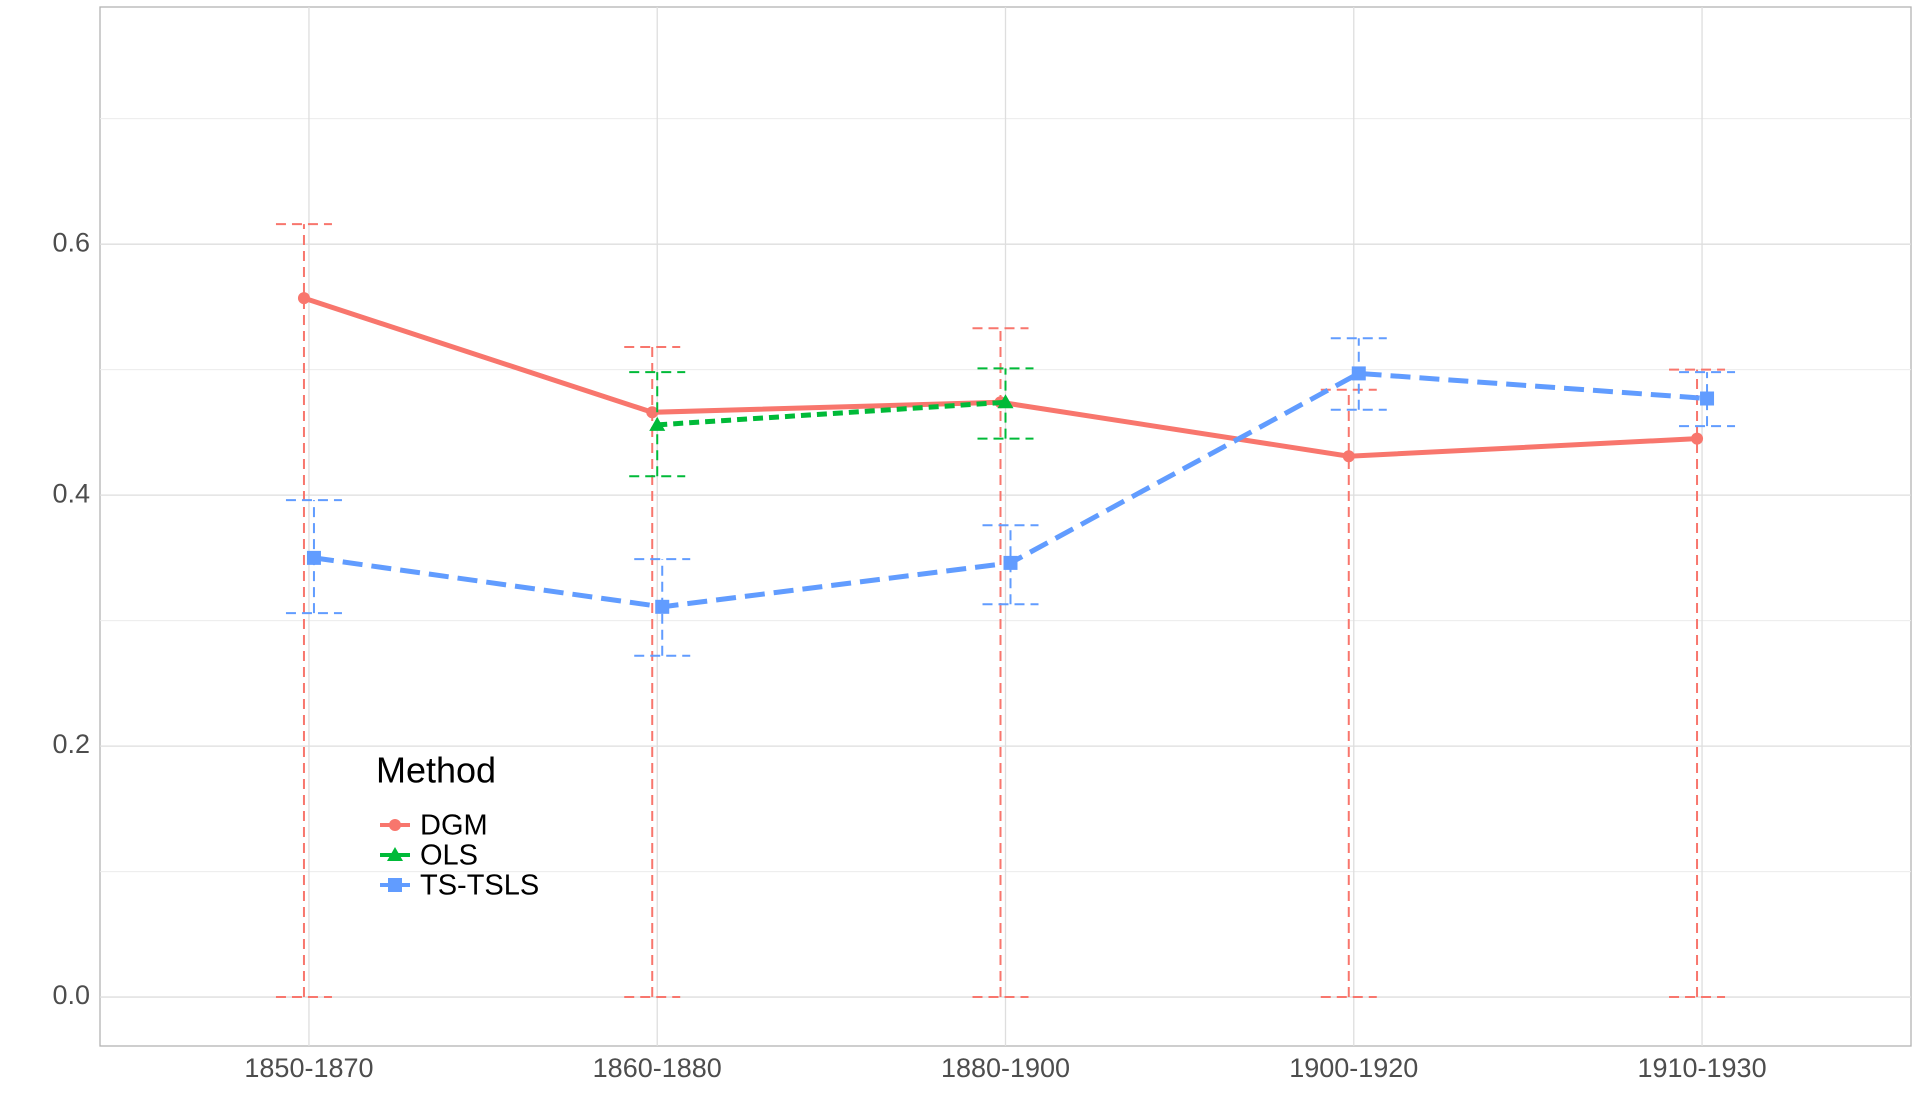  What do you see at coordinates (449, 856) in the screenshot?
I see `legend-label: OLS` at bounding box center [449, 856].